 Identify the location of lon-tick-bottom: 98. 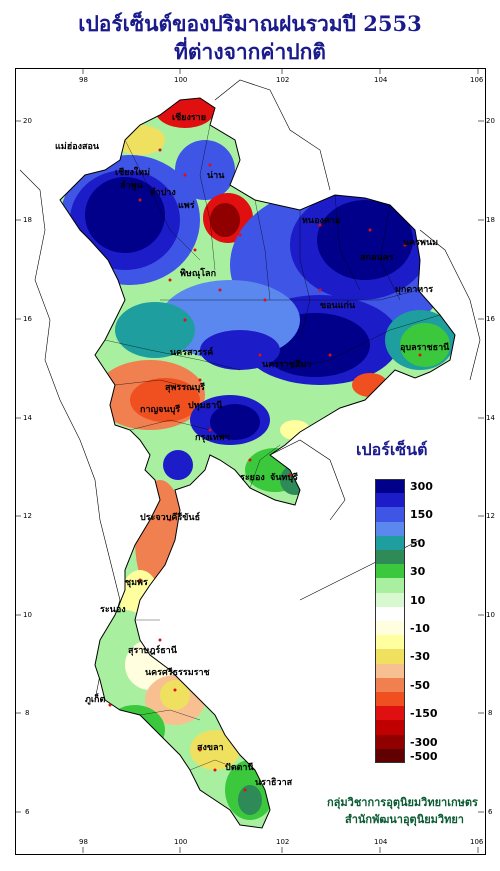
(83, 842).